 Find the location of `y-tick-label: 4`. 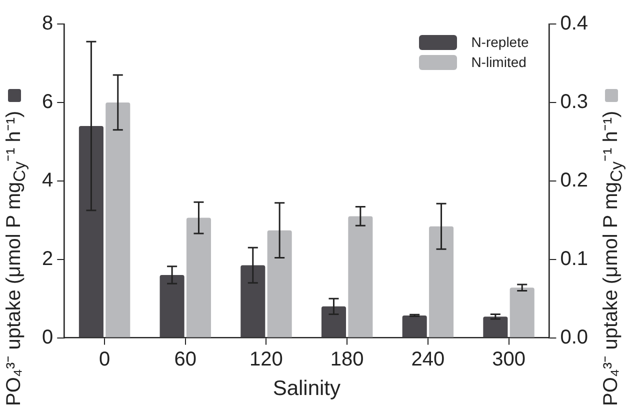

y-tick-label: 4 is located at coordinates (48, 180).